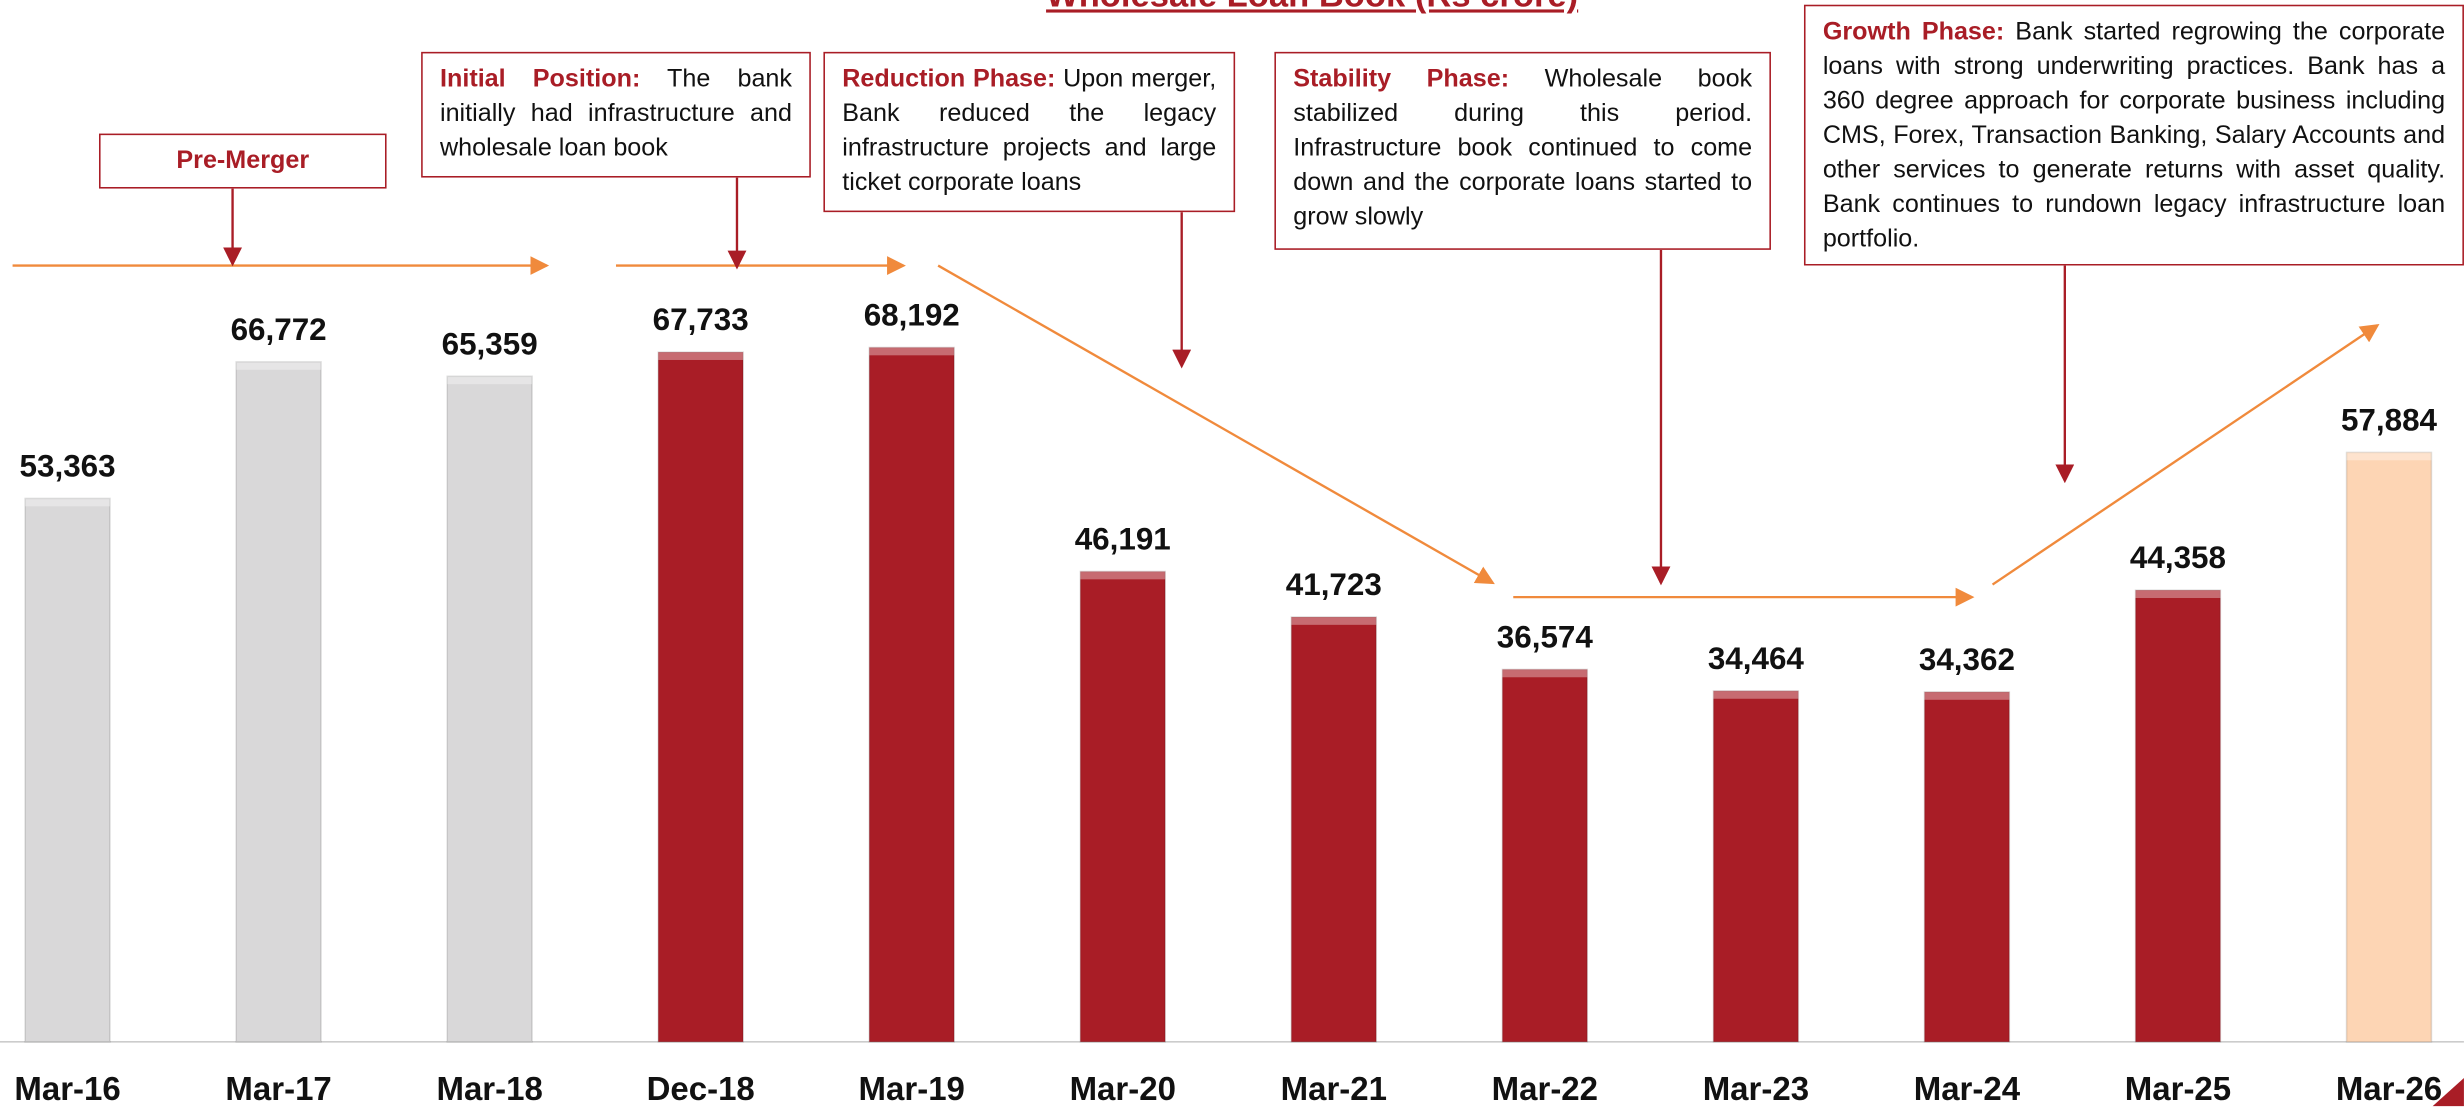 The height and width of the screenshot is (1107, 2464). I want to click on value-label: 36,574, so click(1545, 636).